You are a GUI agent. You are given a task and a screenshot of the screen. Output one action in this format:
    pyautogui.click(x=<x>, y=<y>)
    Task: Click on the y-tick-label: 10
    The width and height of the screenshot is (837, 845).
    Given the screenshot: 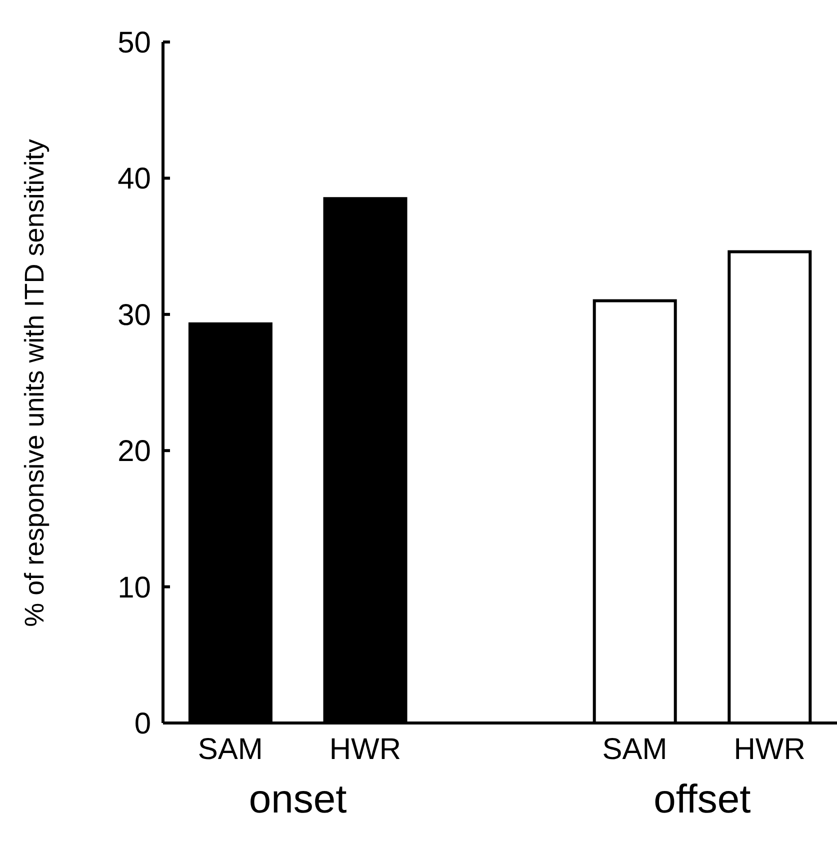 What is the action you would take?
    pyautogui.click(x=134, y=587)
    